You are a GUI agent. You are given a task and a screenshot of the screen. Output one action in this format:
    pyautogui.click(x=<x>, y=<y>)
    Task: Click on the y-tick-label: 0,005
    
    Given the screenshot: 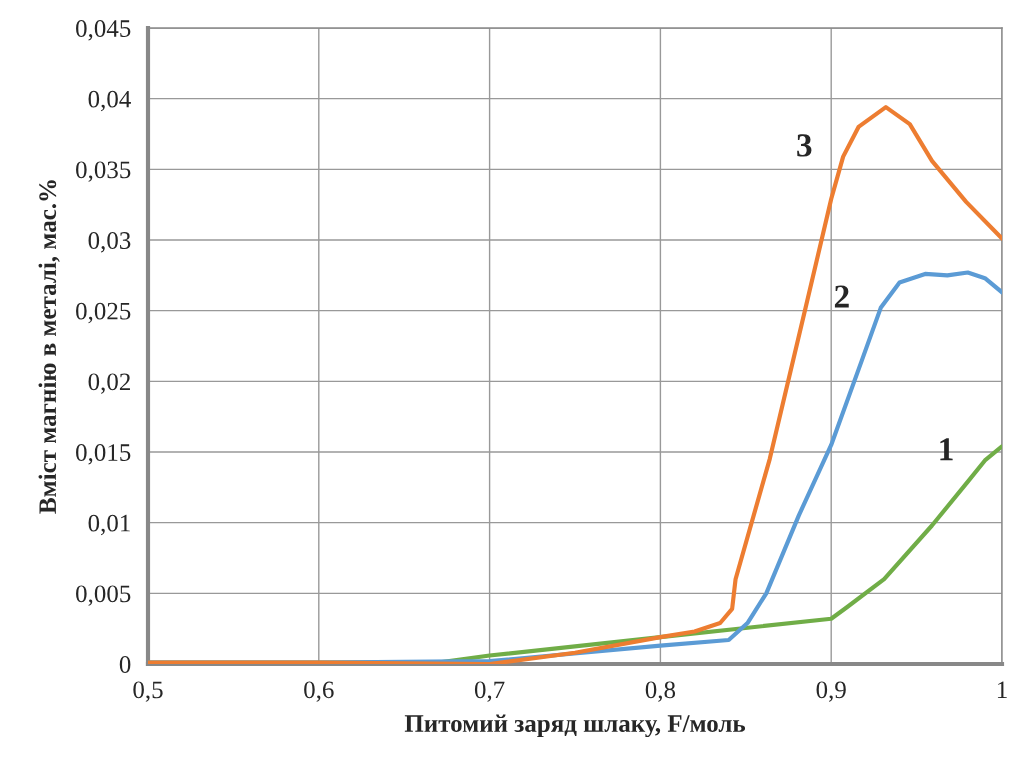 What is the action you would take?
    pyautogui.click(x=103, y=595)
    